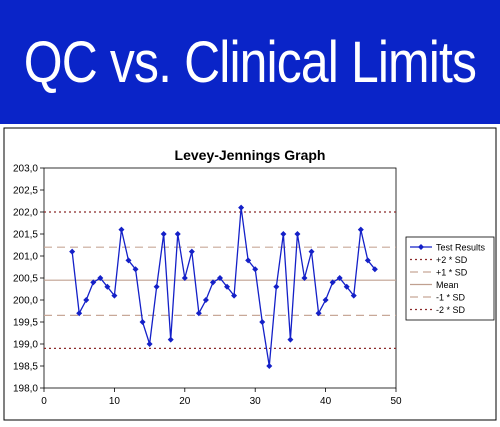 Image resolution: width=500 pixels, height=427 pixels. Describe the element at coordinates (25, 389) in the screenshot. I see `y-tick-label: 198,0` at that location.